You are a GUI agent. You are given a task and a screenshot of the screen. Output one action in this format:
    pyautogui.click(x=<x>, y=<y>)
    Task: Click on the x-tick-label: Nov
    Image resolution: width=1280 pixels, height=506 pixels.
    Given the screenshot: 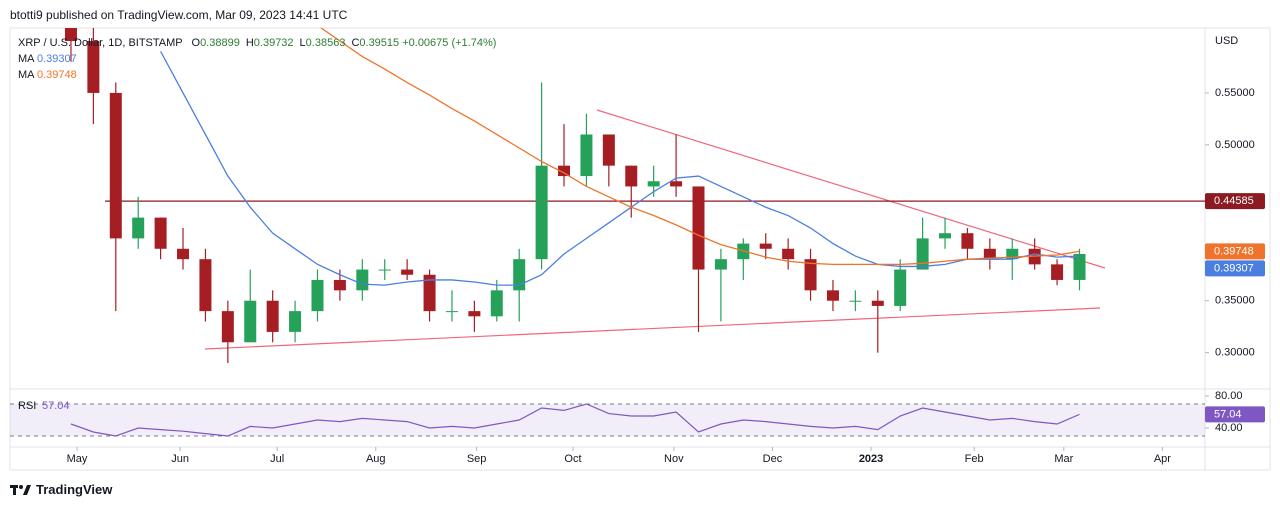 What is the action you would take?
    pyautogui.click(x=674, y=459)
    